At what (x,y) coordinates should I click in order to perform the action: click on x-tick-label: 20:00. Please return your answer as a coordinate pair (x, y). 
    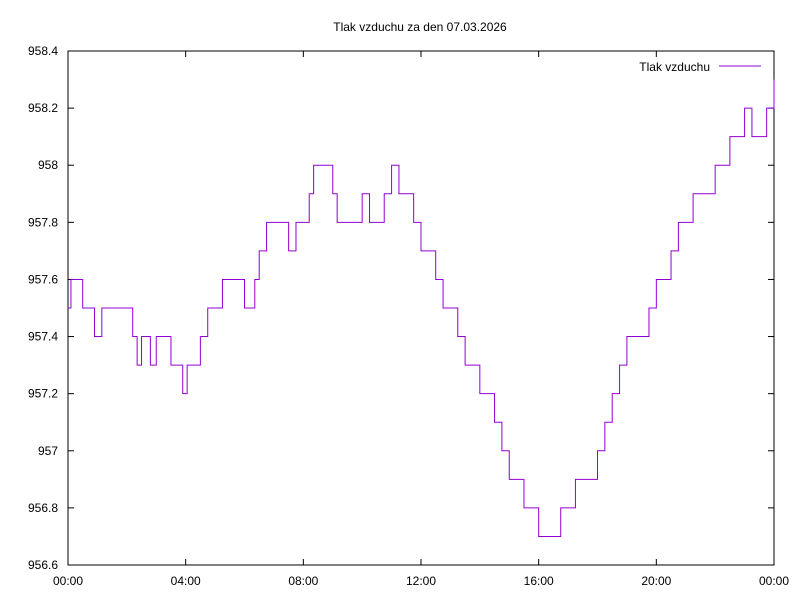
    Looking at the image, I should click on (656, 581).